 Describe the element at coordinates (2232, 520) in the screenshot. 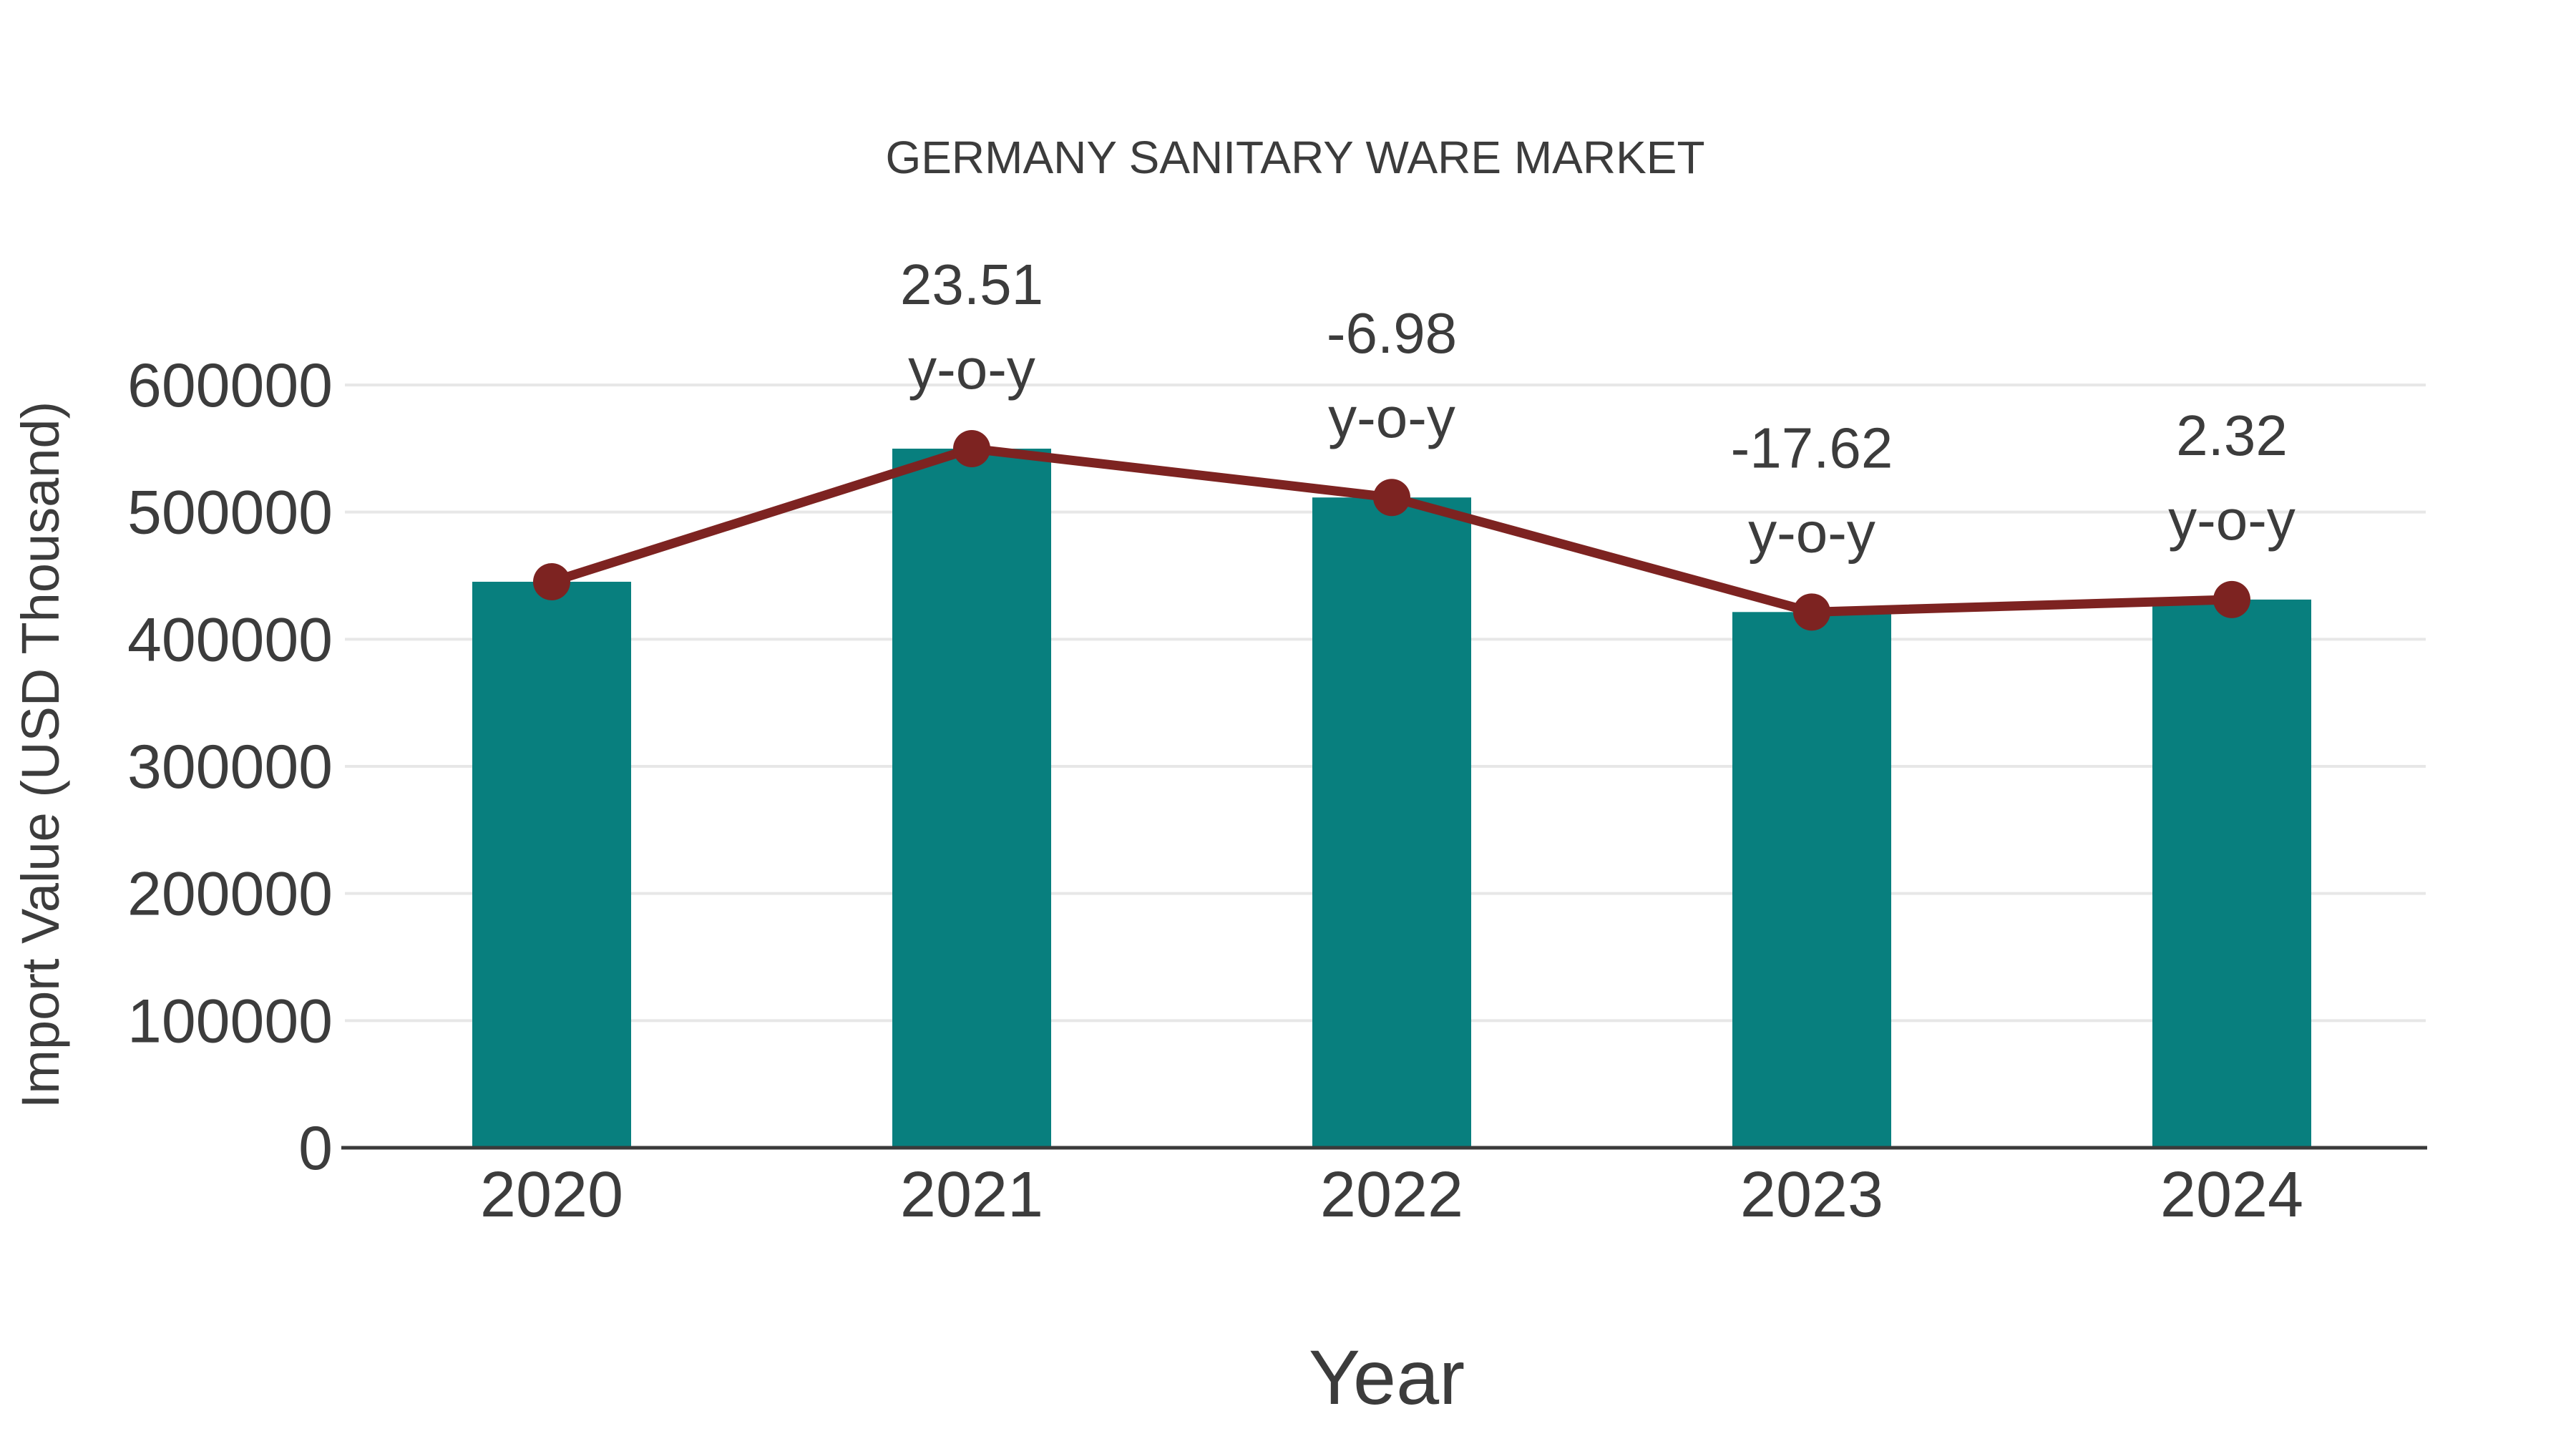

I see `annotation-suffix-2024: y-o-y` at that location.